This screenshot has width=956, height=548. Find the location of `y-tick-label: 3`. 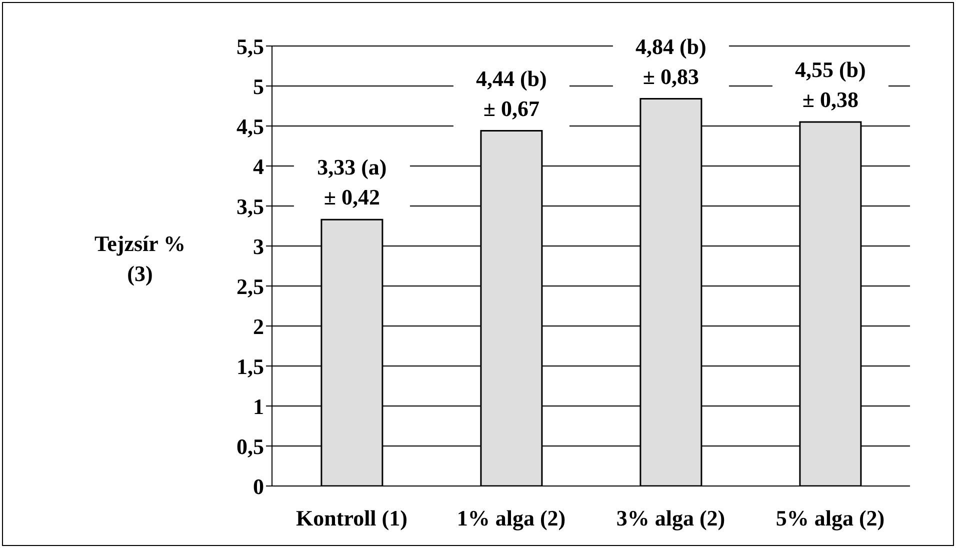

y-tick-label: 3 is located at coordinates (258, 246).